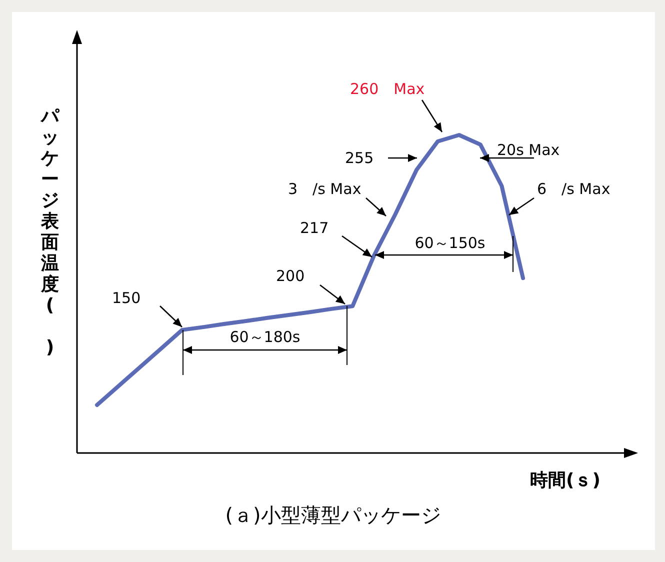 The height and width of the screenshot is (562, 665). Describe the element at coordinates (359, 158) in the screenshot. I see `annotation: 255` at that location.